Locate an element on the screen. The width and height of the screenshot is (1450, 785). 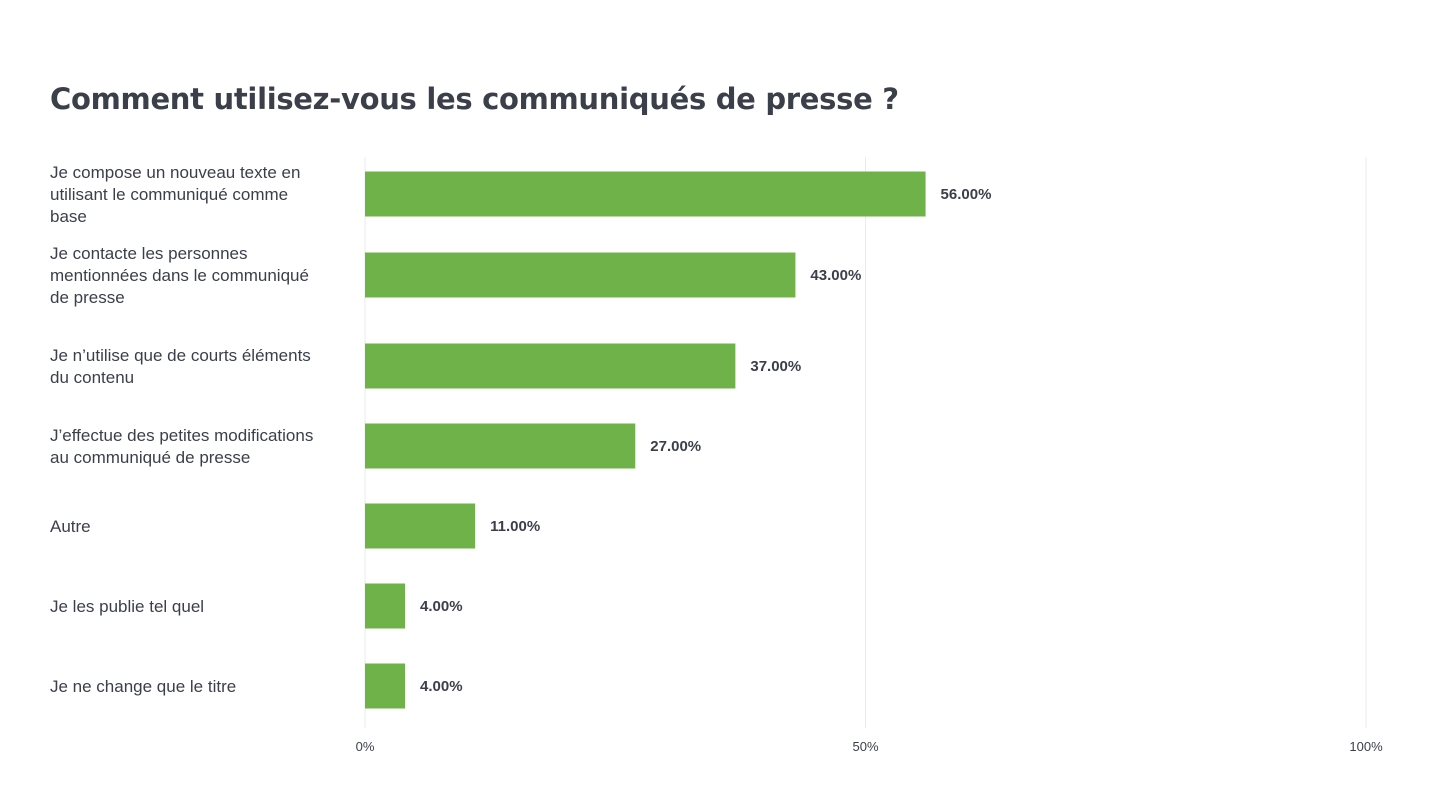
category-label-line: mentionnées dans le communiqué is located at coordinates (179, 275).